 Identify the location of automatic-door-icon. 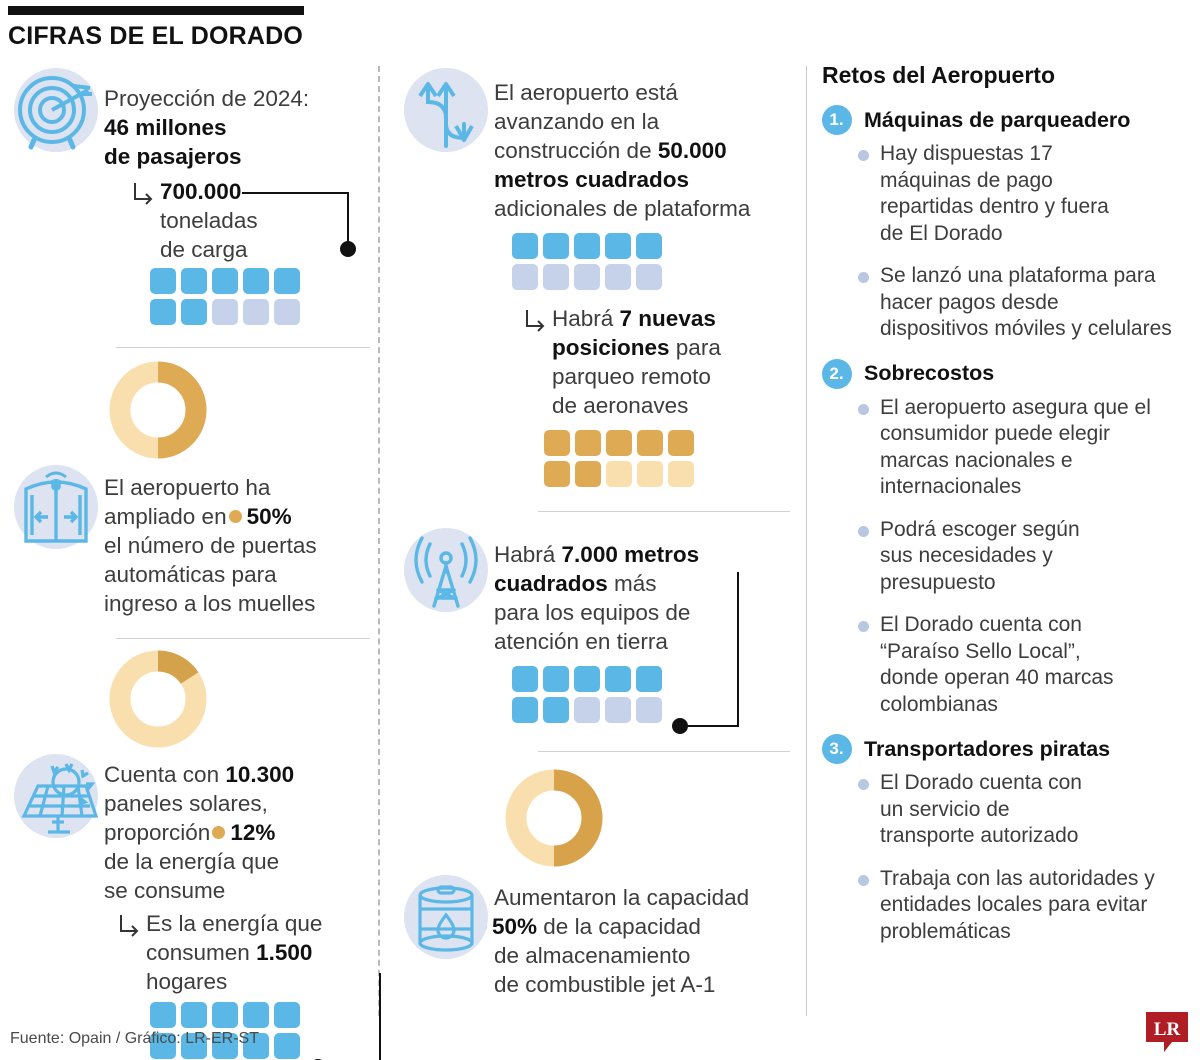
(56, 507).